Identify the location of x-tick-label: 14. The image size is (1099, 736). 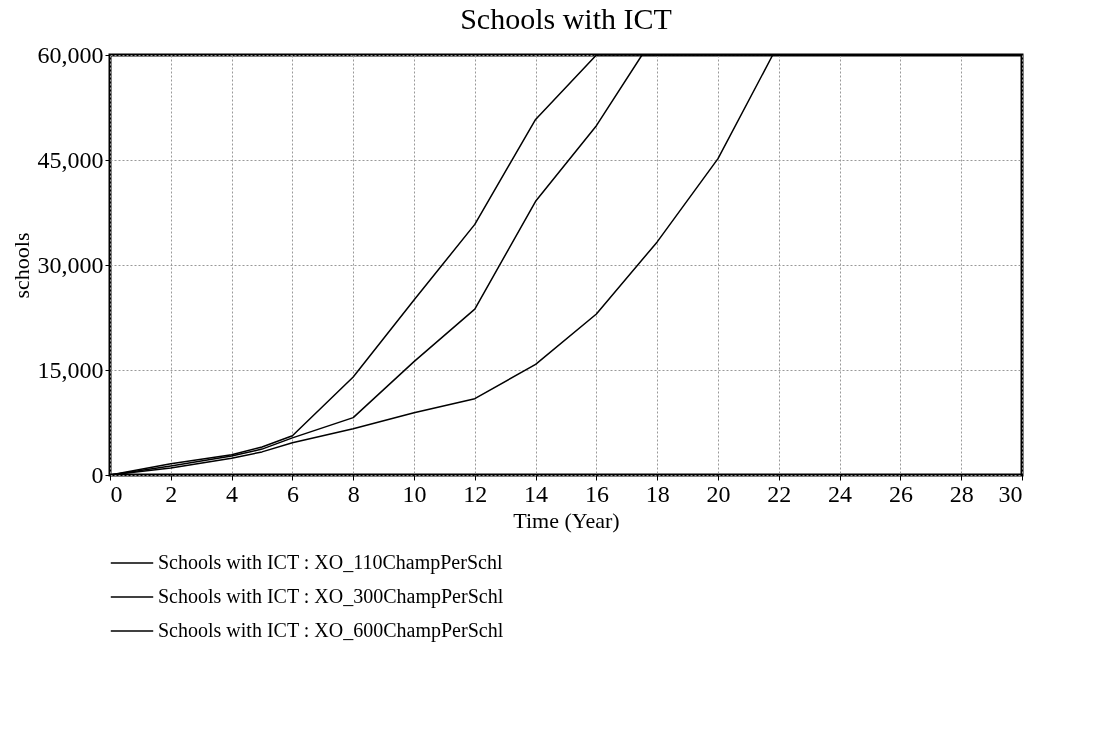
(536, 493).